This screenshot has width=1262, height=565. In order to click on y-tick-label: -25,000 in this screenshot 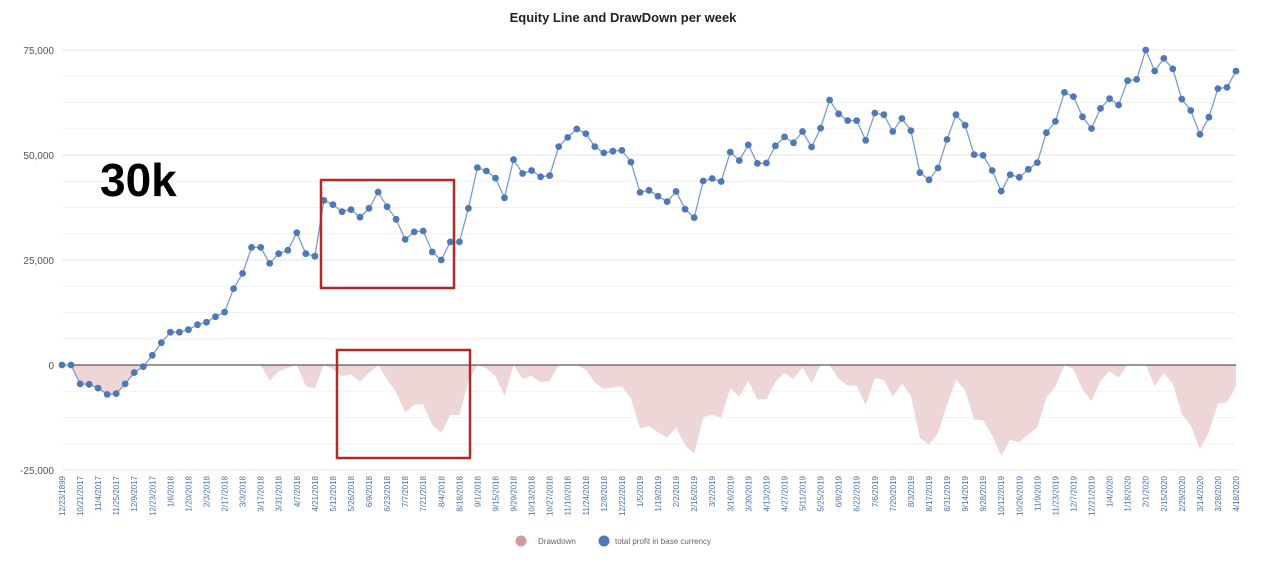, I will do `click(37, 471)`.